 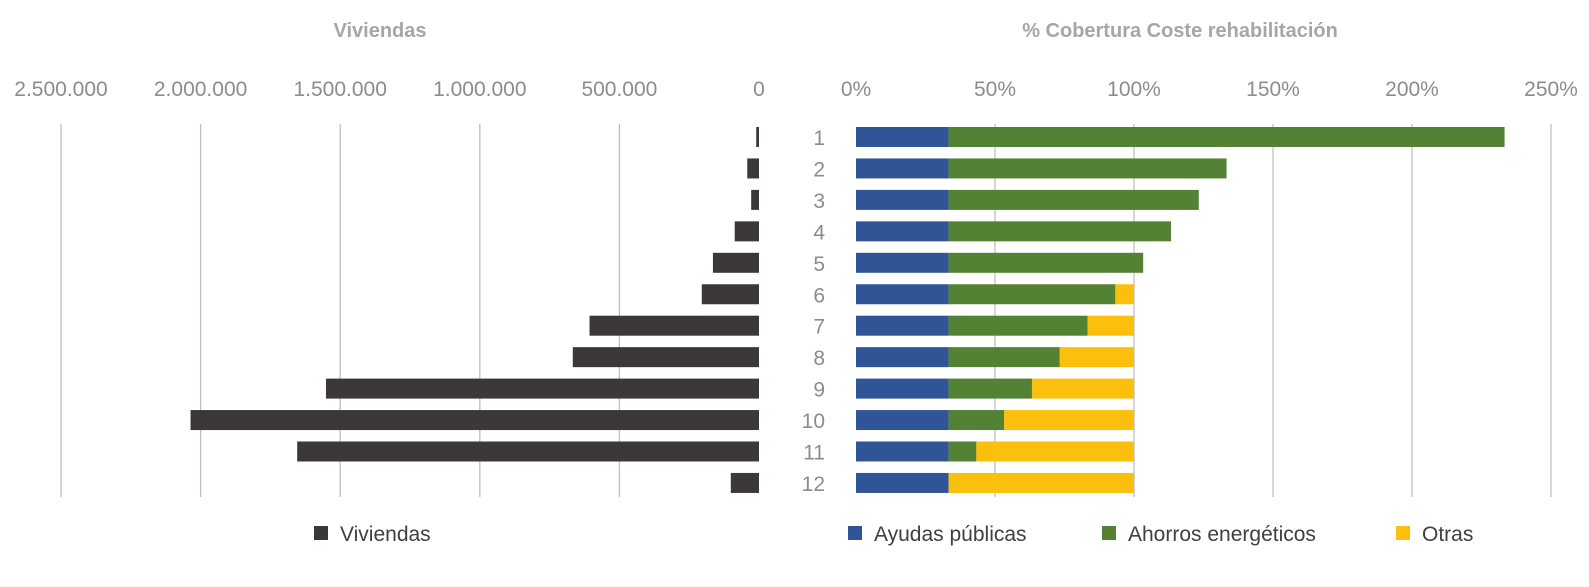 What do you see at coordinates (1222, 534) in the screenshot?
I see `legend-label: Ahorros energéticos` at bounding box center [1222, 534].